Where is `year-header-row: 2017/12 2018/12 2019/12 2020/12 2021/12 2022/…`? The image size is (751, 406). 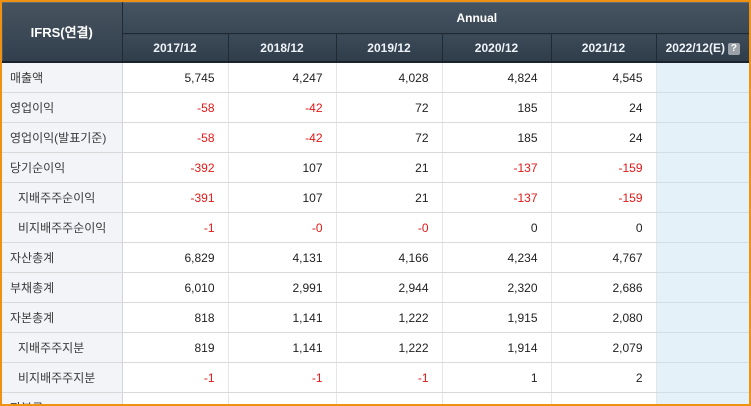
year-header-row: 2017/12 2018/12 2019/12 2020/12 2021/12 2022/… is located at coordinates (375, 48).